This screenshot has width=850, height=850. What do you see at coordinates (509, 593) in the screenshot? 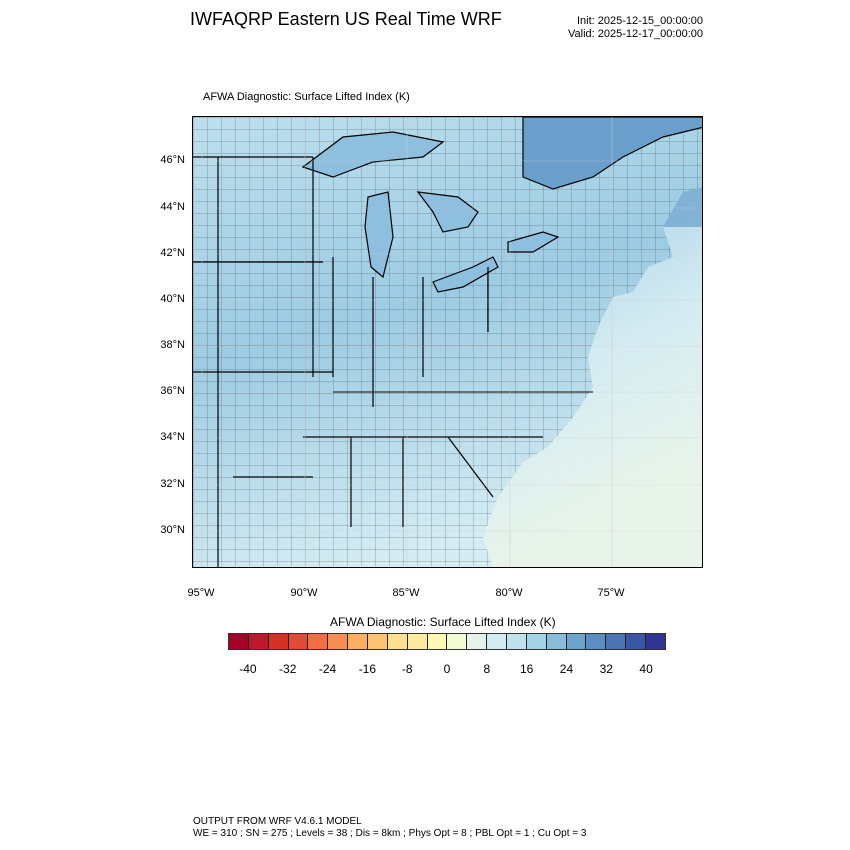
I see `lon-label: 80°W` at bounding box center [509, 593].